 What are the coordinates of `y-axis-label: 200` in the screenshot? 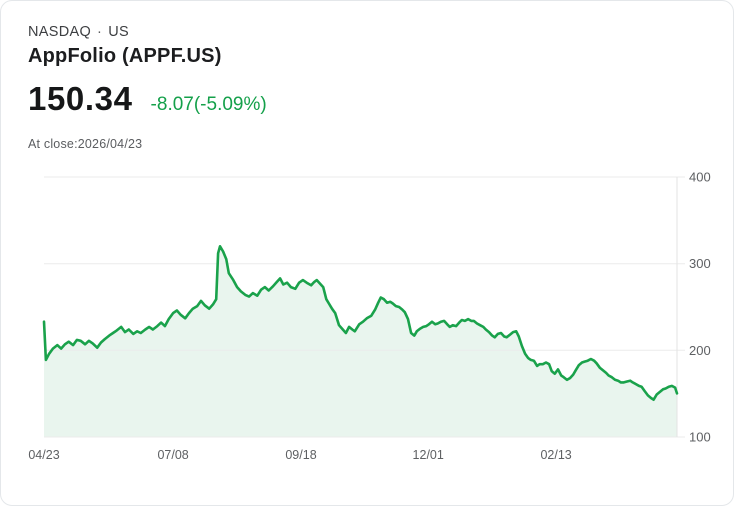 It's located at (700, 350).